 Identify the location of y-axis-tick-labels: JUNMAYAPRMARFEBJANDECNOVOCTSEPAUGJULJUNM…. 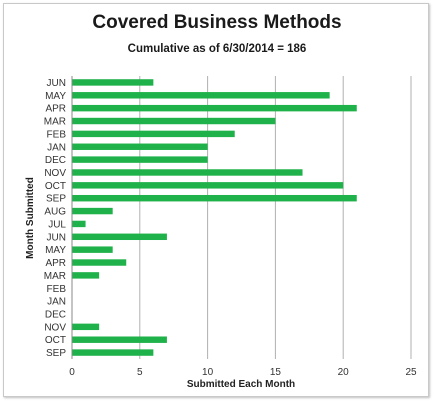
(55, 218).